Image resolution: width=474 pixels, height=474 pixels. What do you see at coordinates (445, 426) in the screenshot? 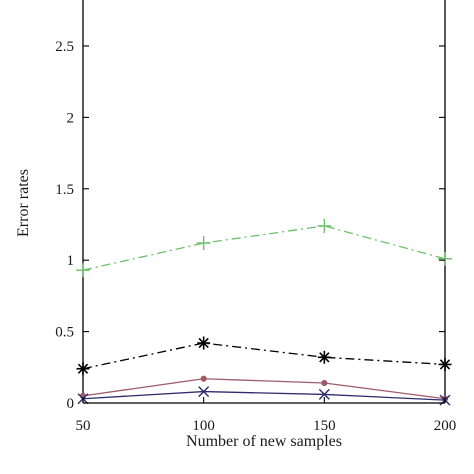
I see `x-tick-label: 200` at bounding box center [445, 426].